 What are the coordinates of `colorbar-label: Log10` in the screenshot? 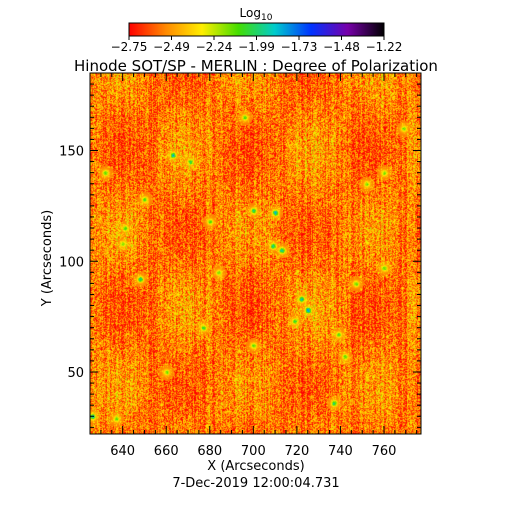 It's located at (256, 14).